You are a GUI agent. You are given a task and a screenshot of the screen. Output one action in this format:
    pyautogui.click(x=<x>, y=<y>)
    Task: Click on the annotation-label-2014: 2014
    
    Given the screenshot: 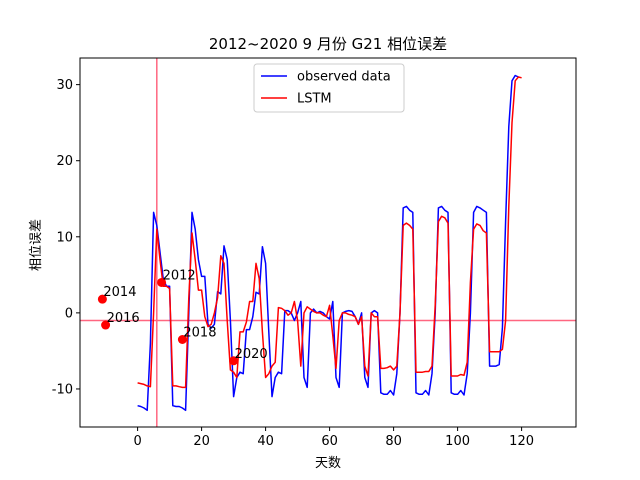 What is the action you would take?
    pyautogui.click(x=119, y=292)
    